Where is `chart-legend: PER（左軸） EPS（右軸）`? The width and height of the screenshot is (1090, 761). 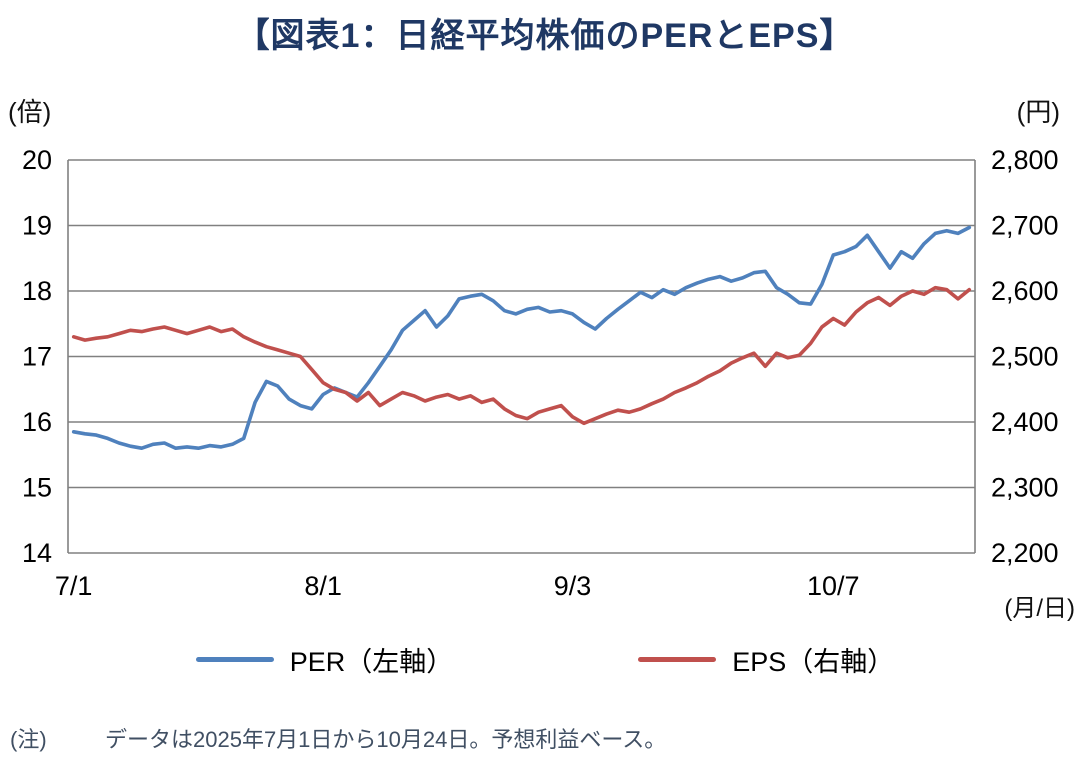
chart-legend: PER（左軸） EPS（右軸） is located at coordinates (545, 659).